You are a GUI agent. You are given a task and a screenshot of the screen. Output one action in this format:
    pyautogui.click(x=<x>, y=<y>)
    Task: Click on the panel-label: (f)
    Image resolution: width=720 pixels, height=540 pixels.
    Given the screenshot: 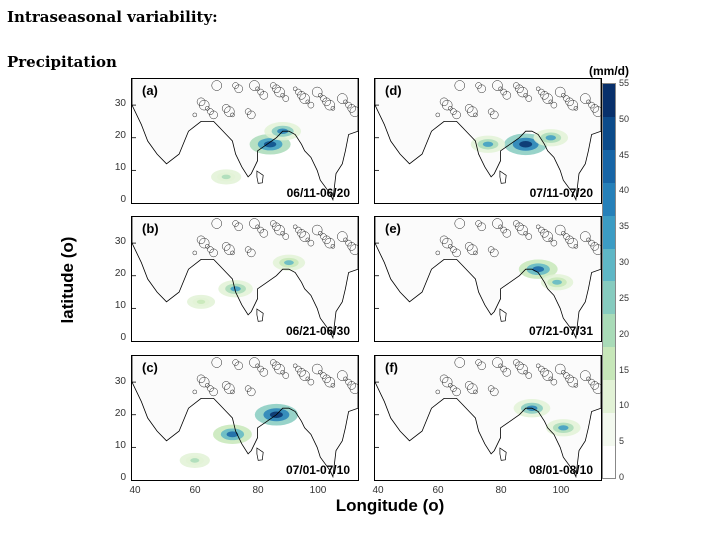 What is the action you would take?
    pyautogui.click(x=391, y=367)
    